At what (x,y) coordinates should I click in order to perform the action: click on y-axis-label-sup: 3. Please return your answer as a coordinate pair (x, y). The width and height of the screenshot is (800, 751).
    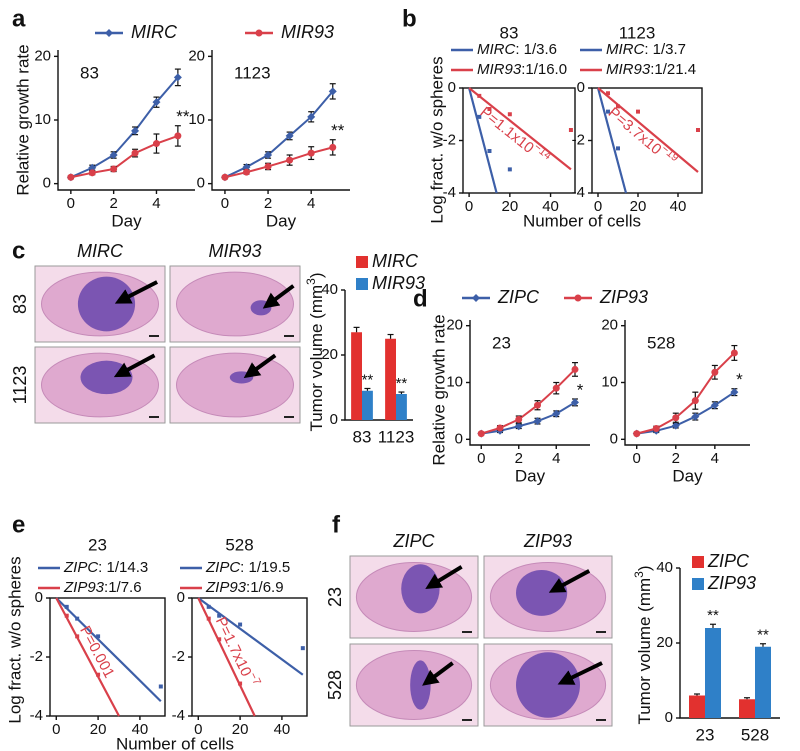
    Looking at the image, I should click on (639, 574).